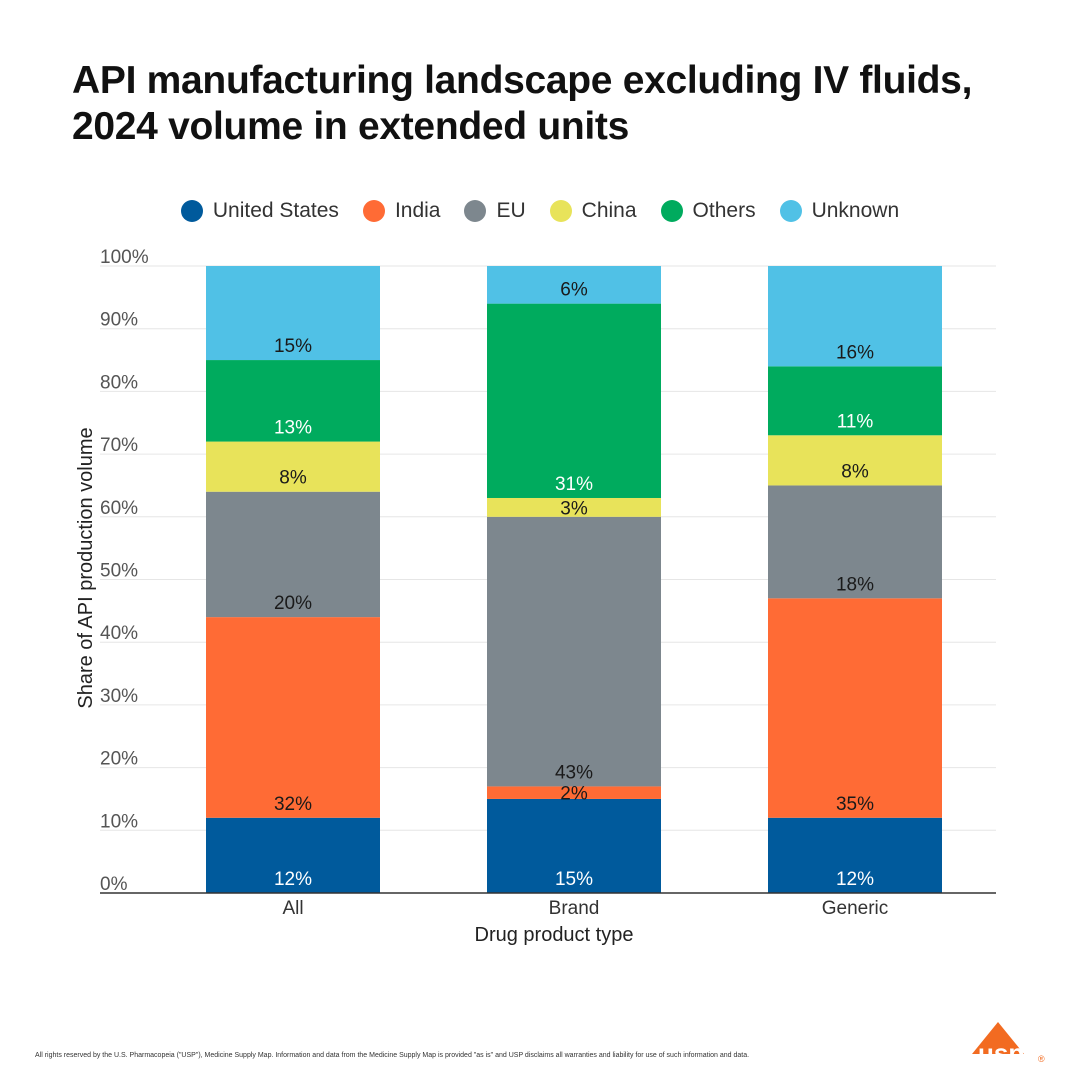 The image size is (1080, 1080). I want to click on data-label: 2%, so click(574, 794).